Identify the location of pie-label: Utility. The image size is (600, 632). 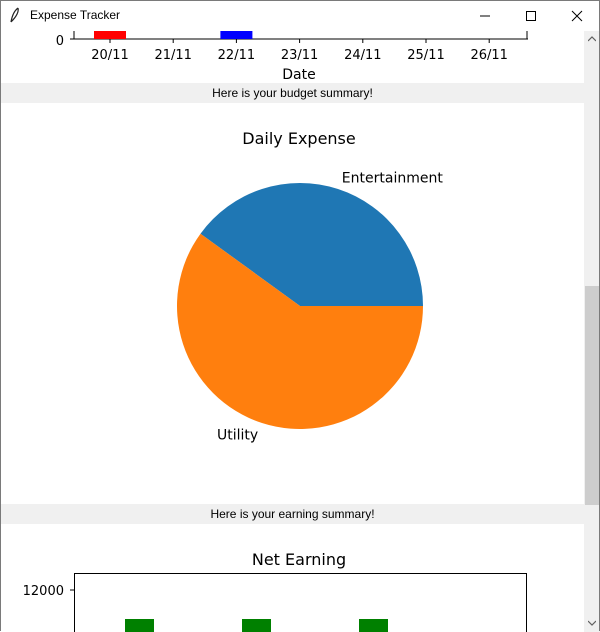
(237, 436).